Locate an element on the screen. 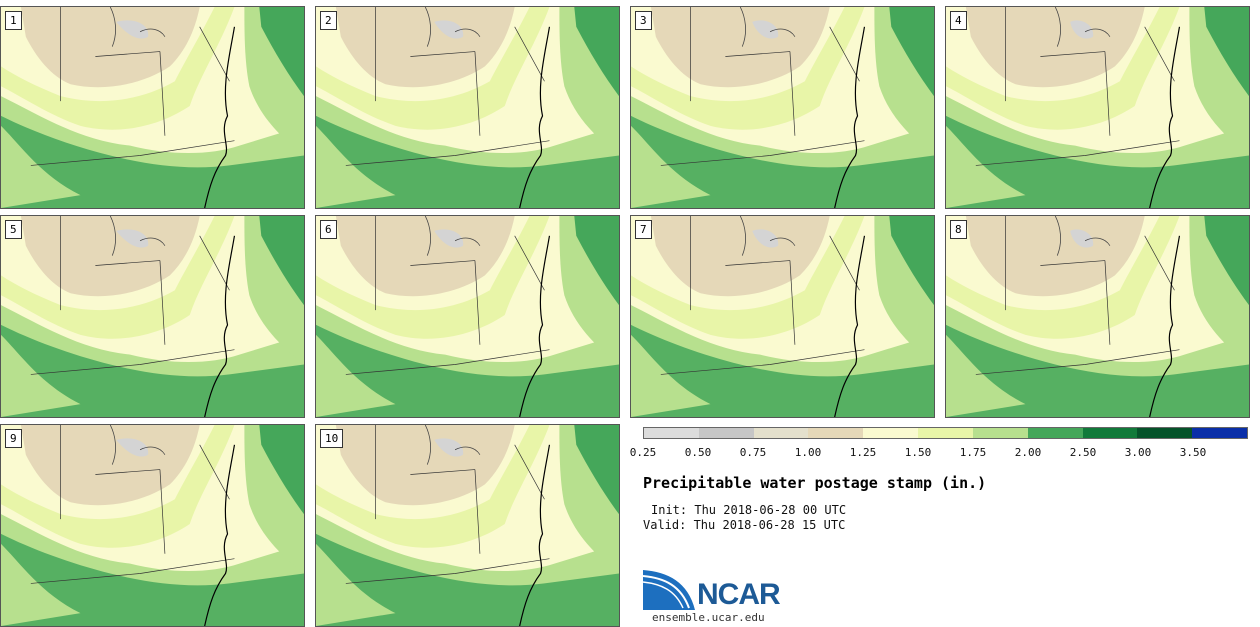 Image resolution: width=1260 pixels, height=627 pixels. colorbar is located at coordinates (945, 433).